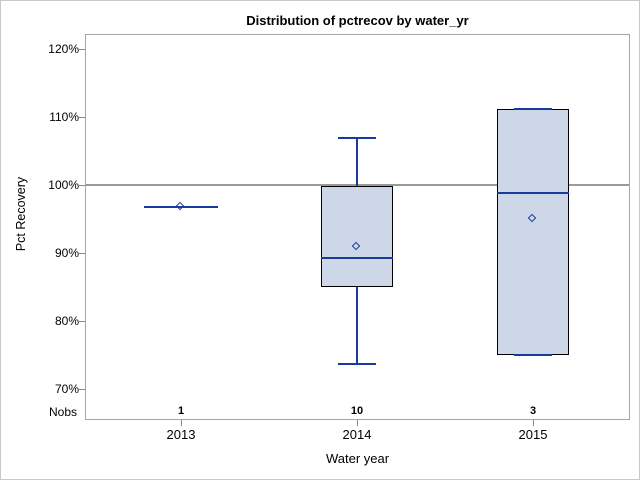  What do you see at coordinates (66, 321) in the screenshot?
I see `y-tick-label: 80%` at bounding box center [66, 321].